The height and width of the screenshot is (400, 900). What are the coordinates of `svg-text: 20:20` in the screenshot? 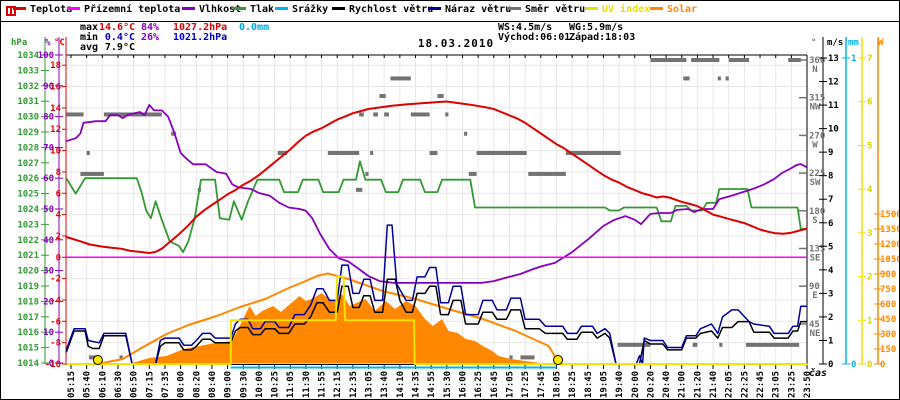 It's located at (651, 384).